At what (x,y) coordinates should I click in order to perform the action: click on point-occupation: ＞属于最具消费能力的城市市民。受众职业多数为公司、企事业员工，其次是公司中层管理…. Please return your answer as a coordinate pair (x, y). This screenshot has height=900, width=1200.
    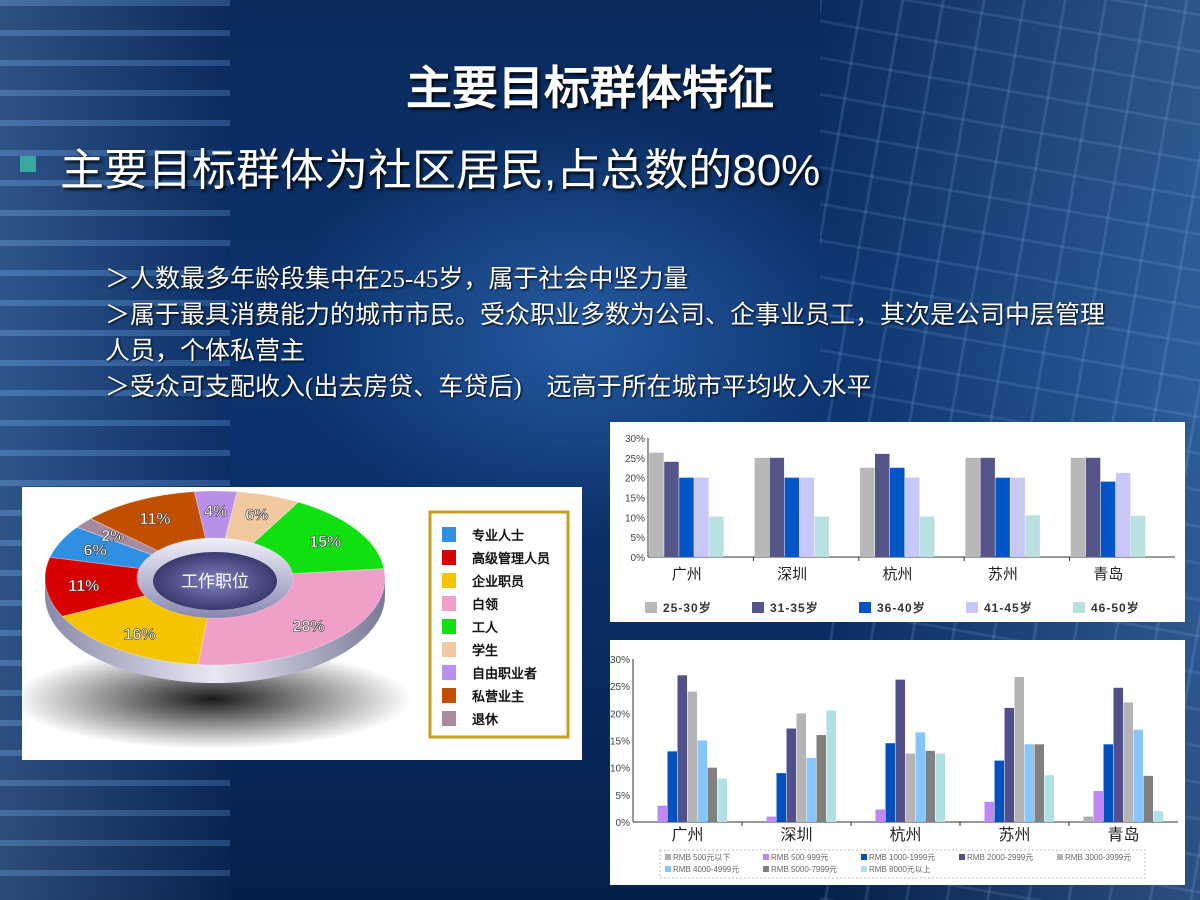
    Looking at the image, I should click on (605, 333).